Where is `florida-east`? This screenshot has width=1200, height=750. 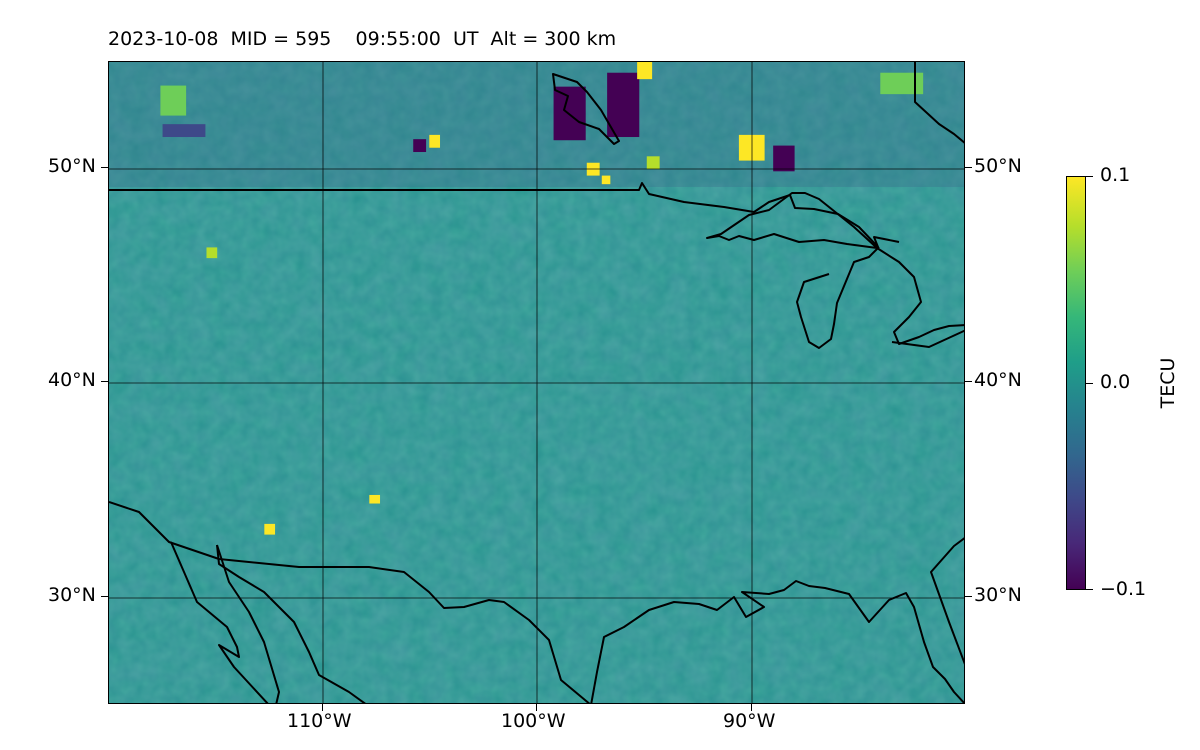 florida-east is located at coordinates (947, 601).